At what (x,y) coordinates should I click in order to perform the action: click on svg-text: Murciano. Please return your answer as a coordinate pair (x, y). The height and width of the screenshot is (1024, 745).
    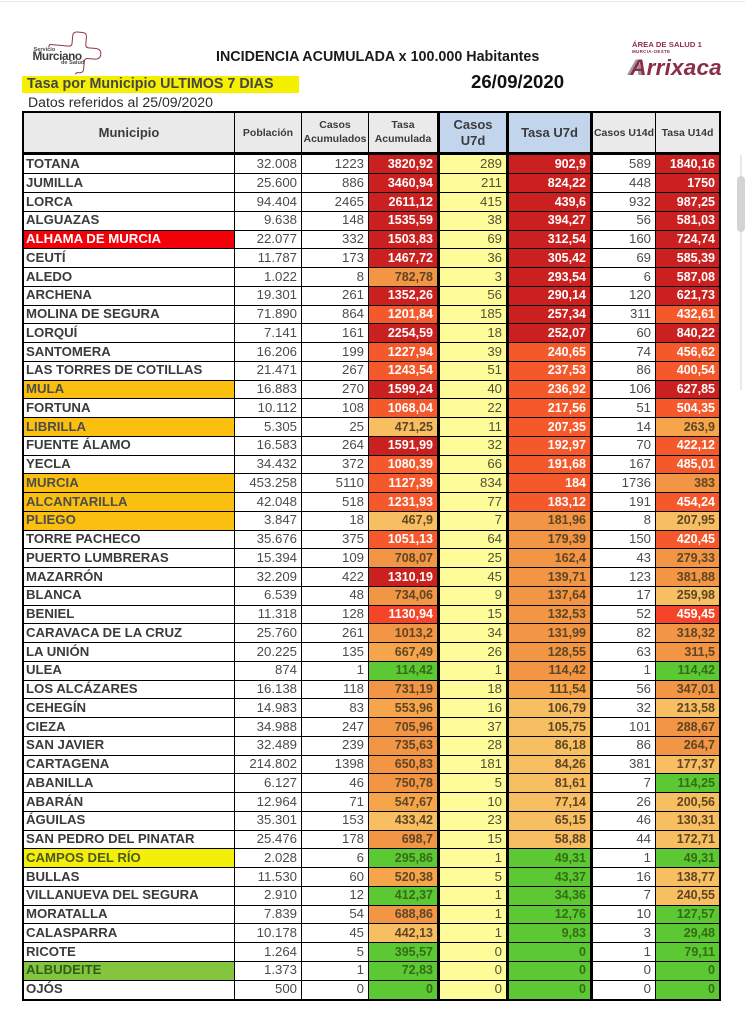
    Looking at the image, I should click on (57, 56).